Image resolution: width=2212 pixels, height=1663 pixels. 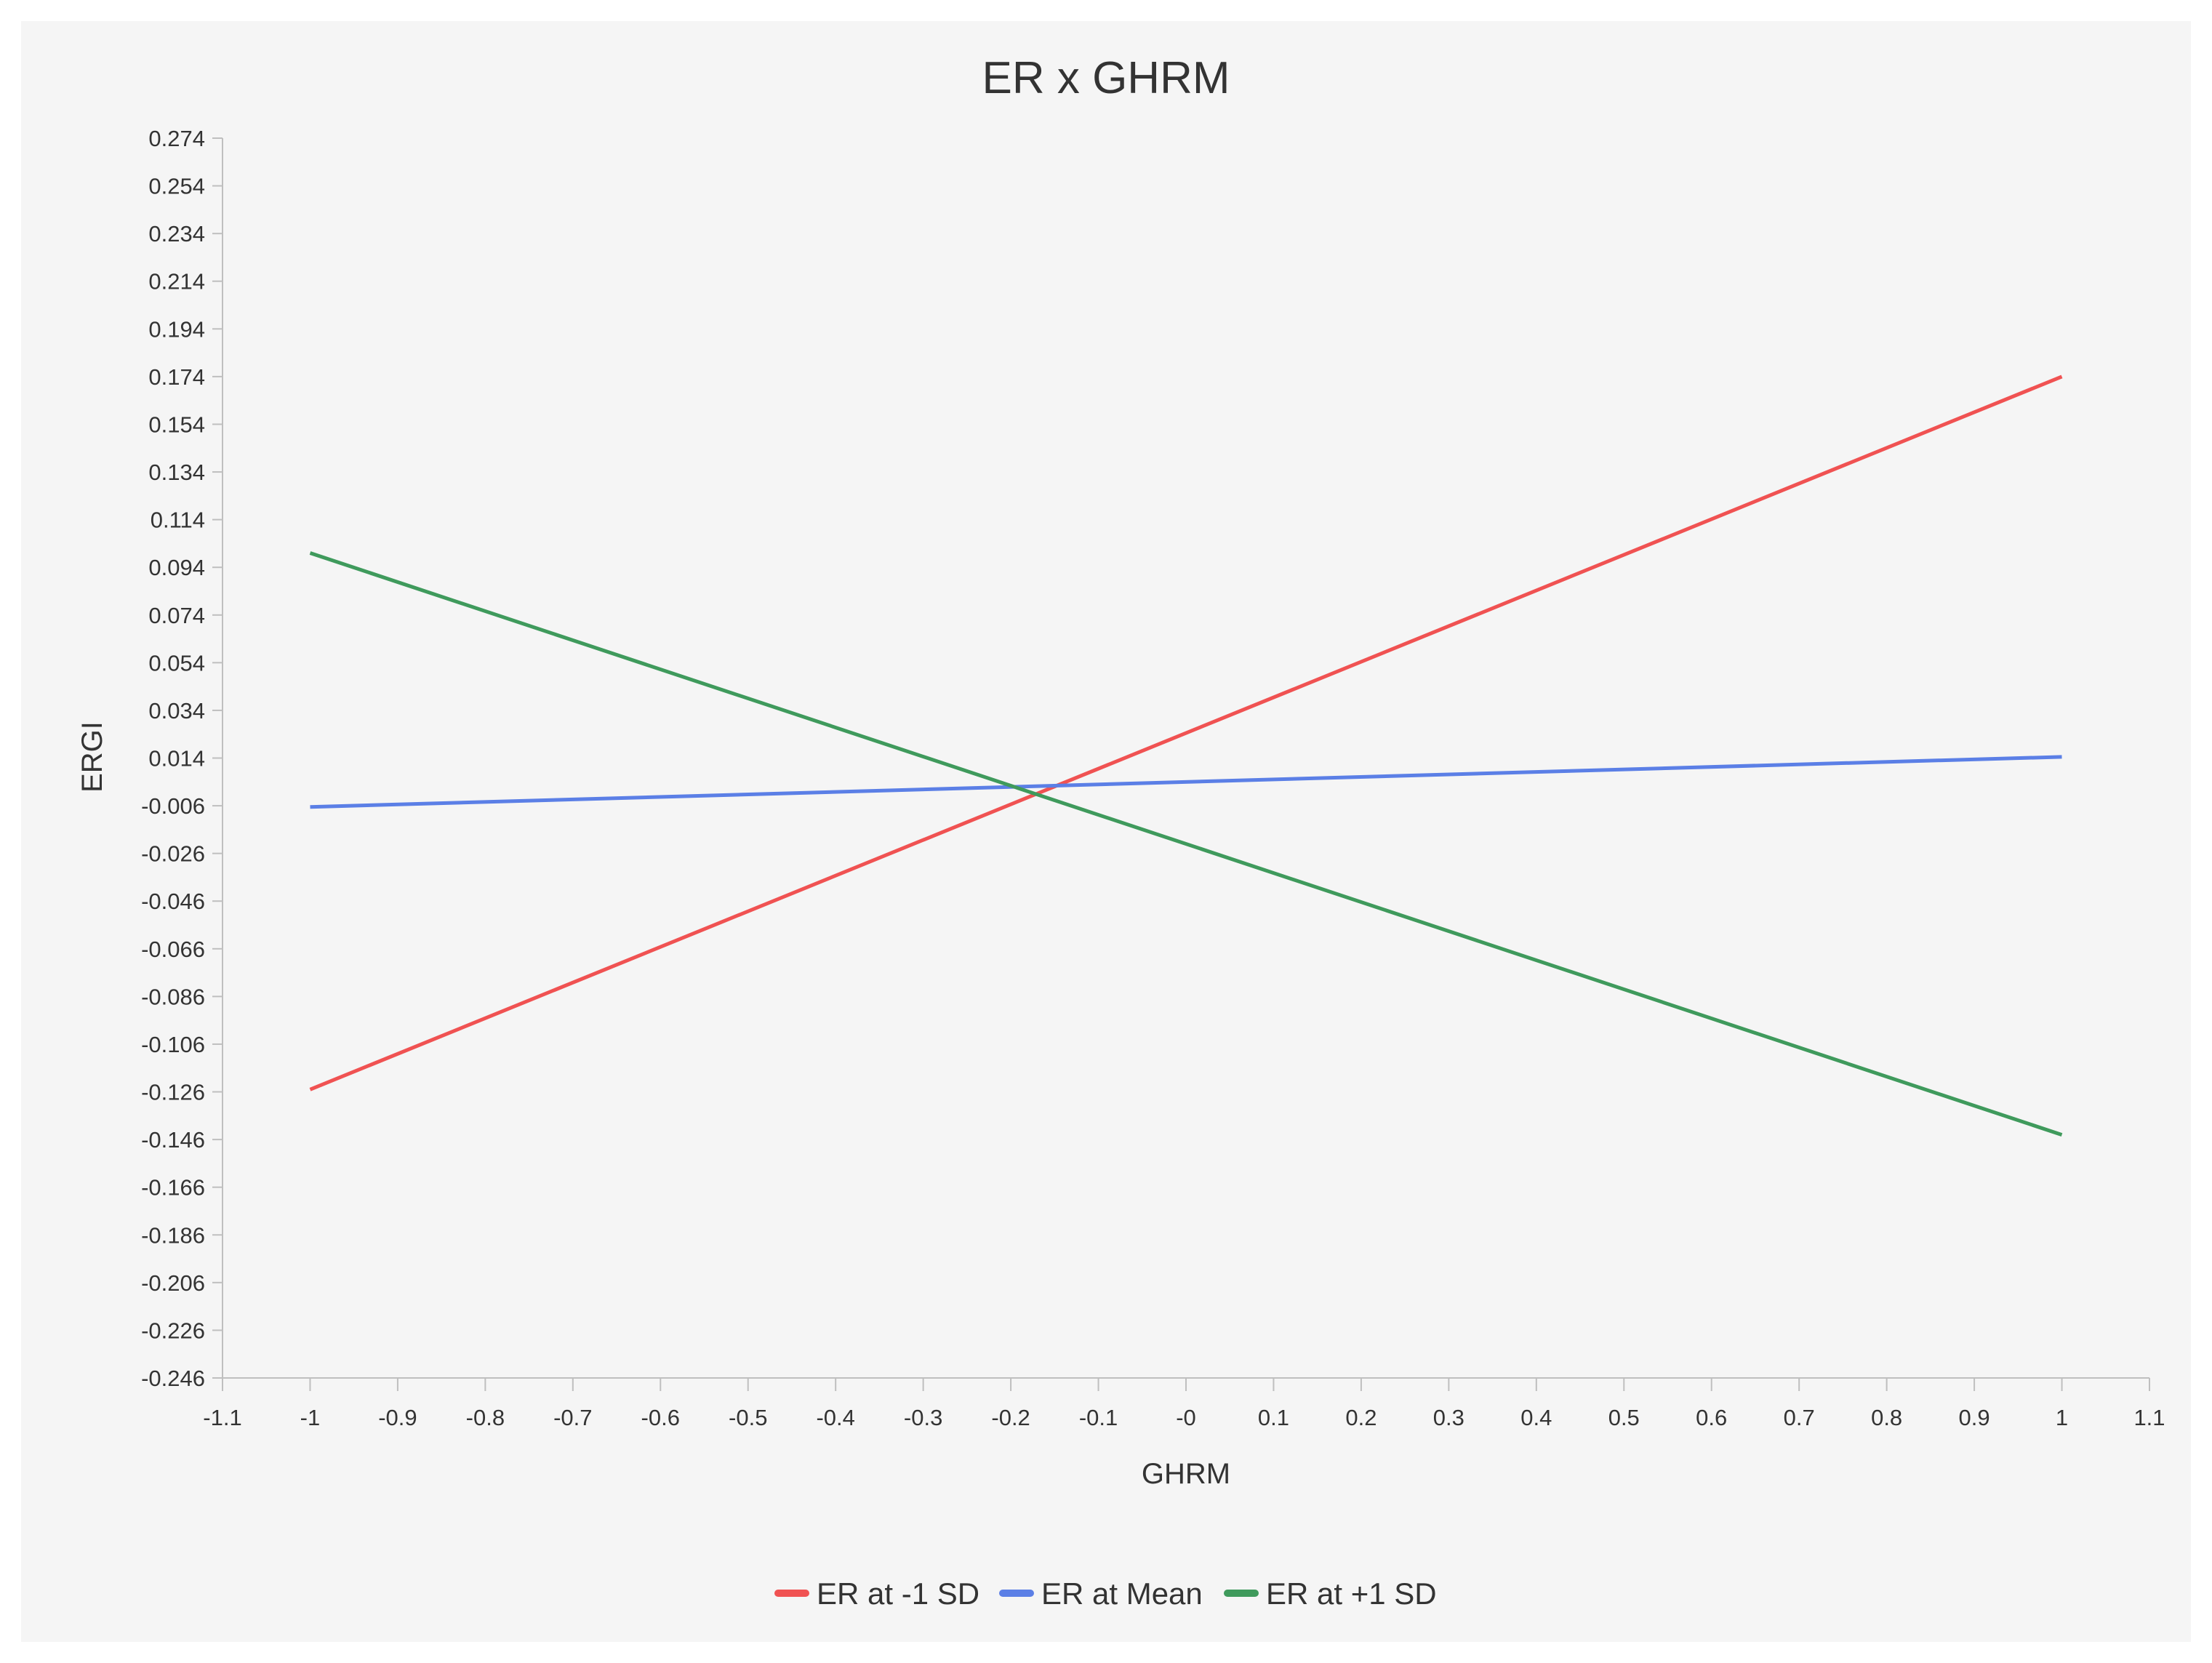 I want to click on y-axis-title: ERGI, so click(x=92, y=757).